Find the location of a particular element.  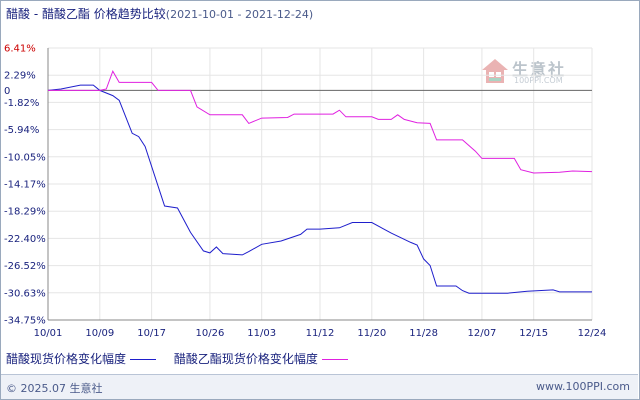

x-tick-label: 10/01 is located at coordinates (48, 333).